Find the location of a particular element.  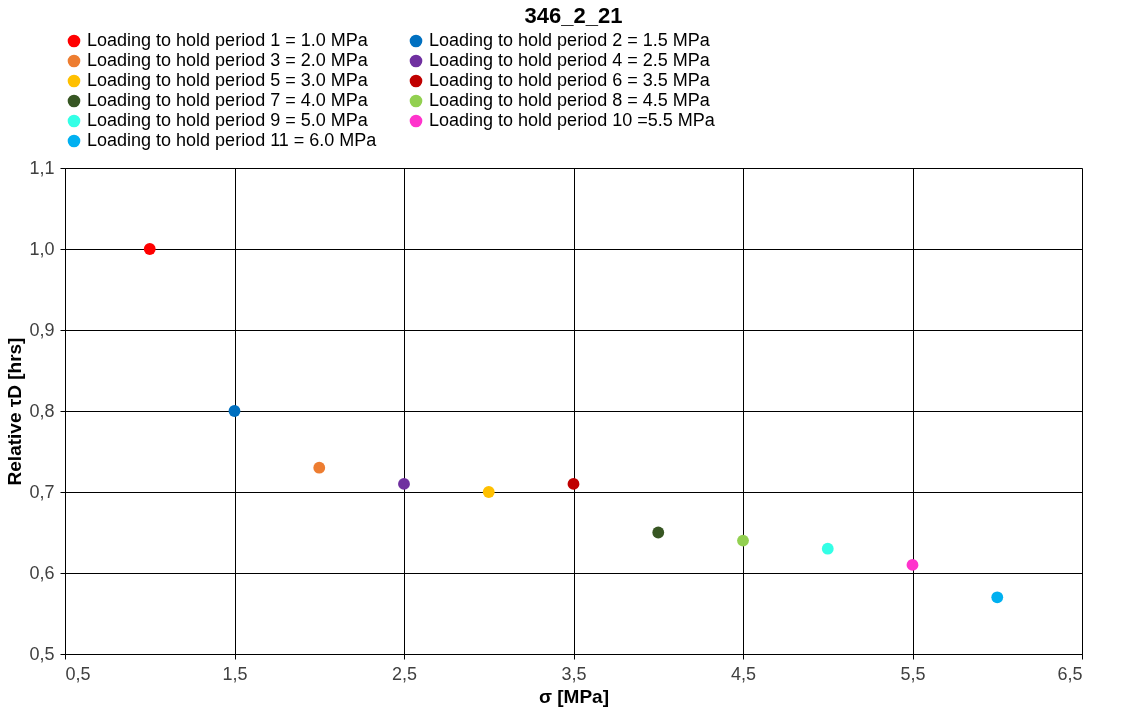

y-tick-label: 0,5 is located at coordinates (42, 653).